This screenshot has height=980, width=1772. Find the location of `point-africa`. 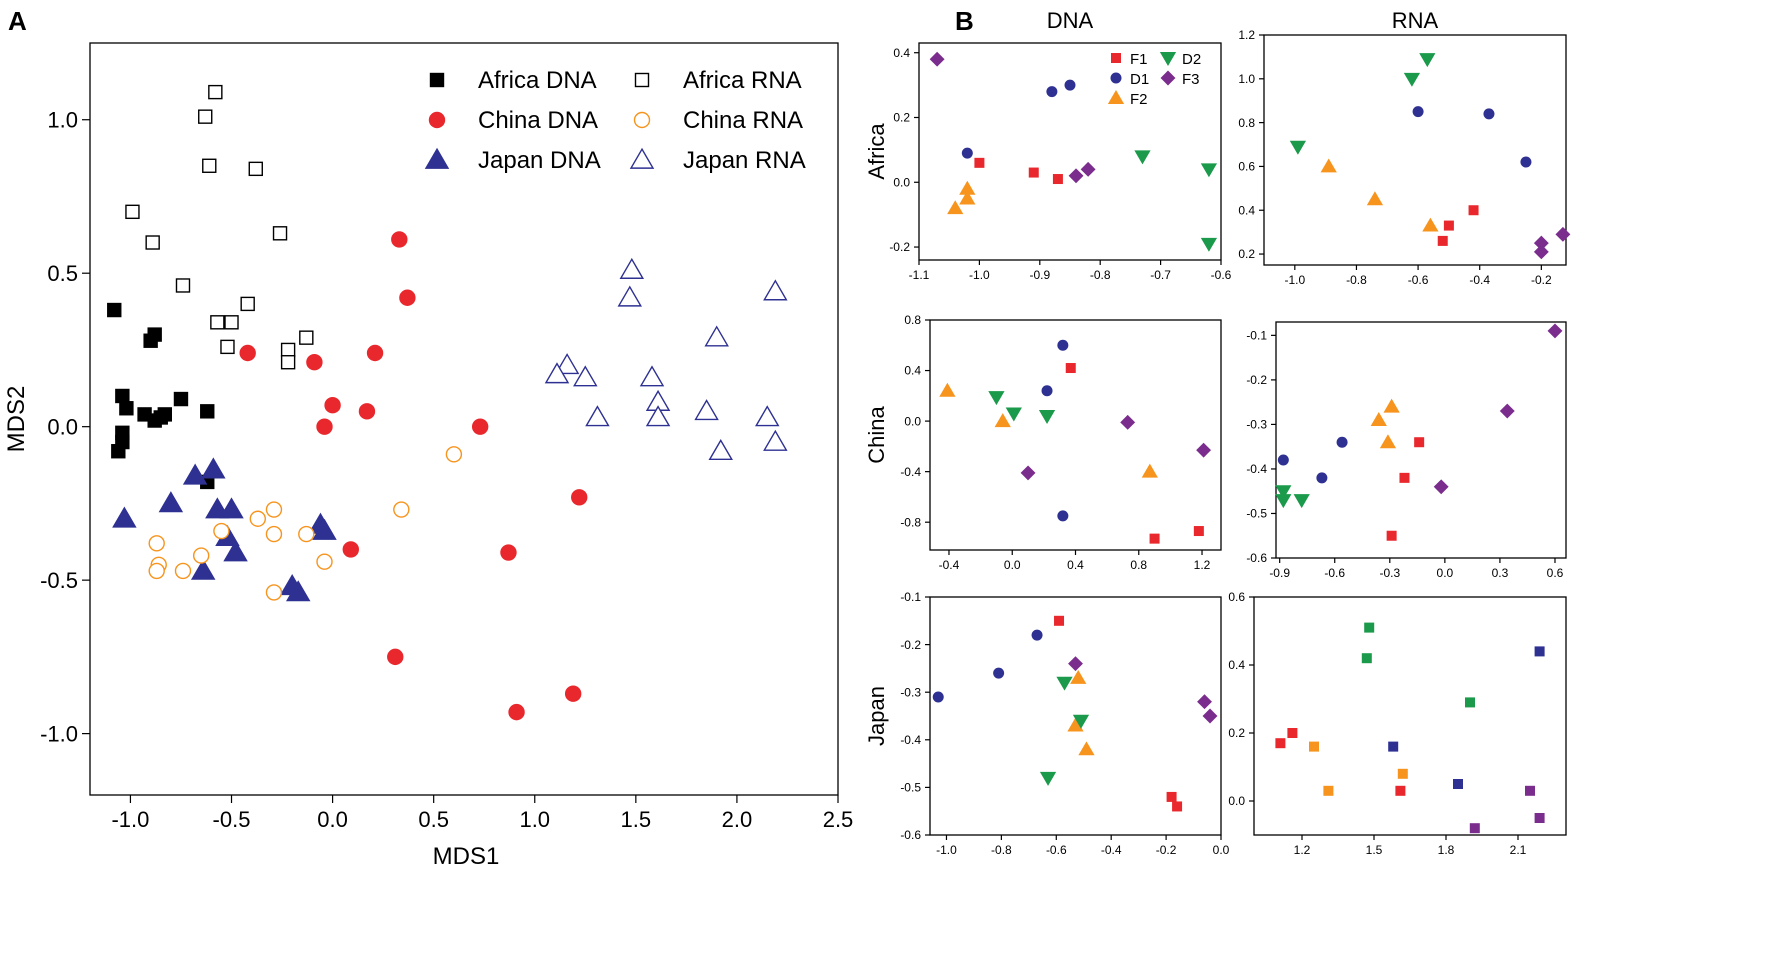

point-africa is located at coordinates (1369, 627).